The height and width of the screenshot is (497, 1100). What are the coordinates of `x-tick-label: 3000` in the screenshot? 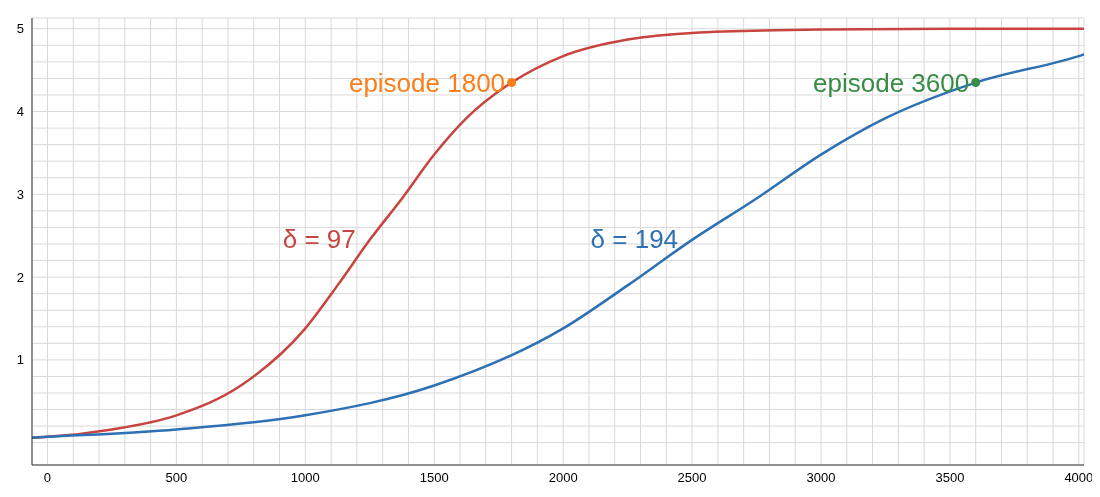 It's located at (821, 478).